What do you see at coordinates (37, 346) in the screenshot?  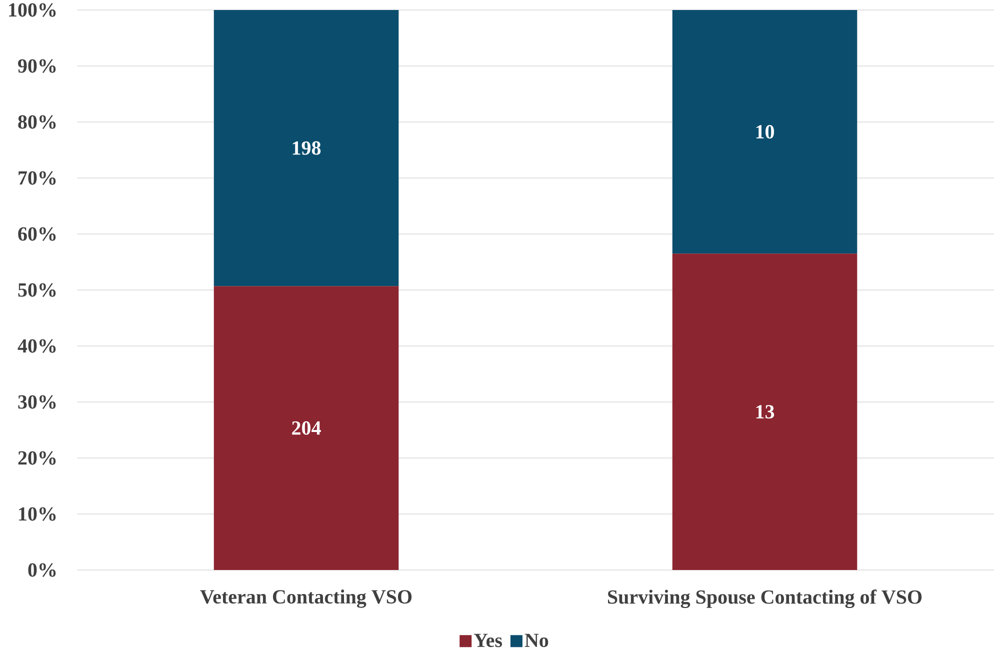 I see `y-tick-label: 40%` at bounding box center [37, 346].